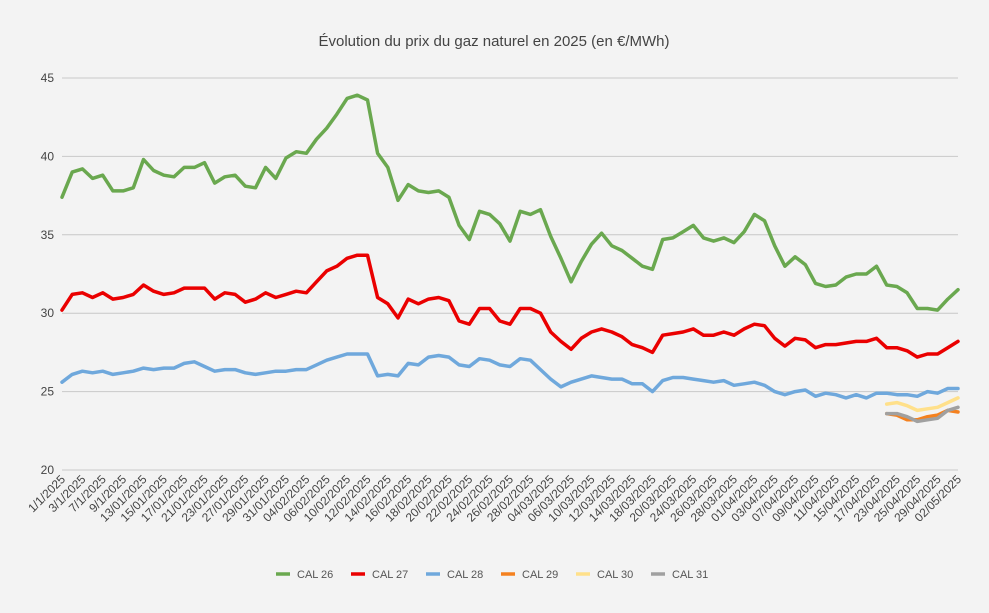 This screenshot has height=613, width=989. What do you see at coordinates (390, 575) in the screenshot?
I see `legend-label: CAL 27` at bounding box center [390, 575].